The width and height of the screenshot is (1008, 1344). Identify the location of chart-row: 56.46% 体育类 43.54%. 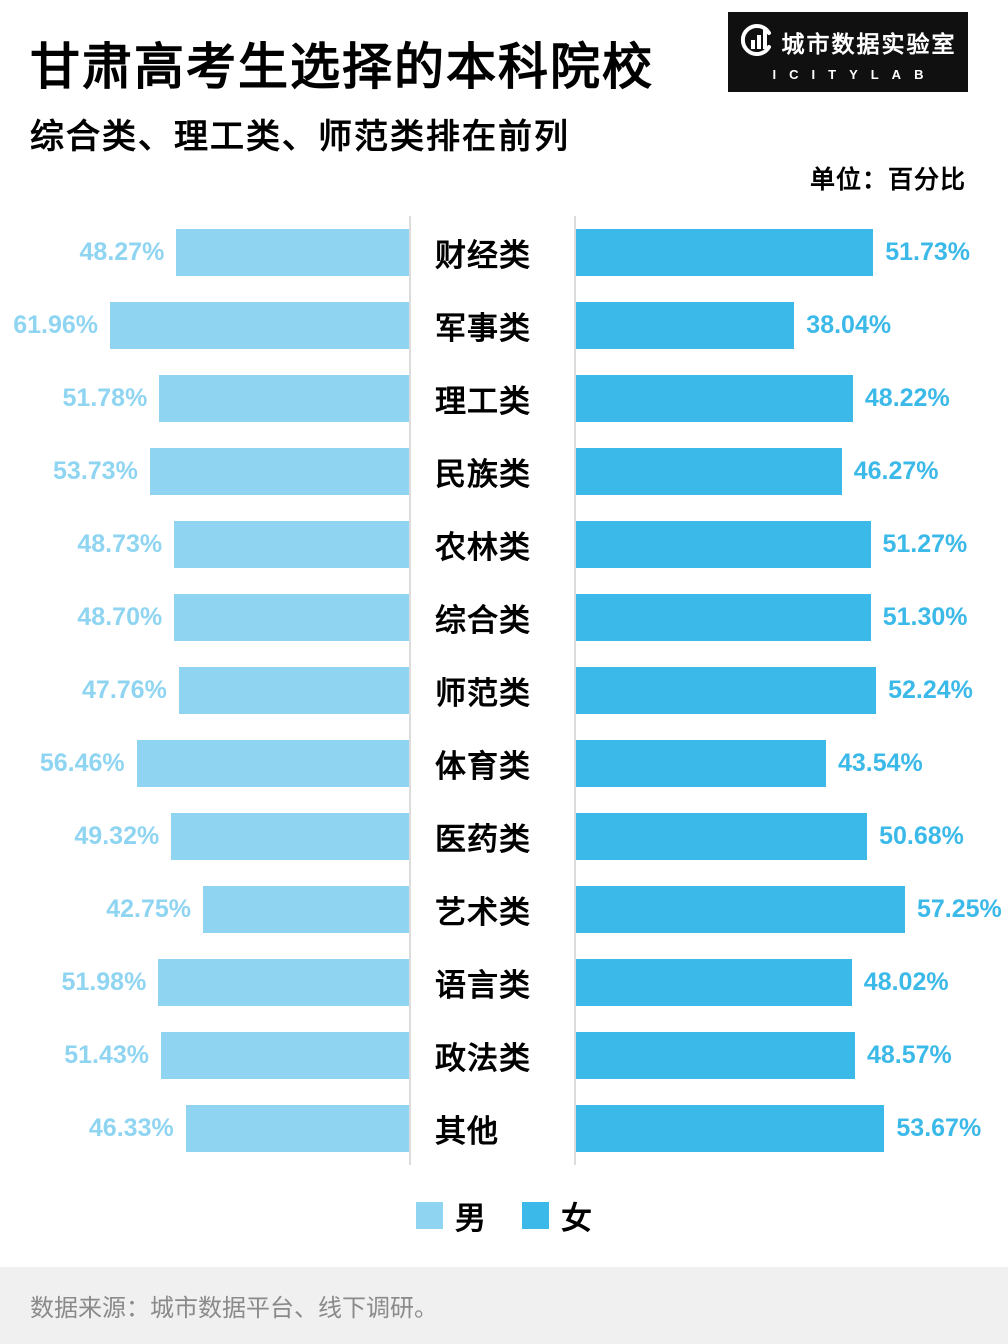
(504, 763).